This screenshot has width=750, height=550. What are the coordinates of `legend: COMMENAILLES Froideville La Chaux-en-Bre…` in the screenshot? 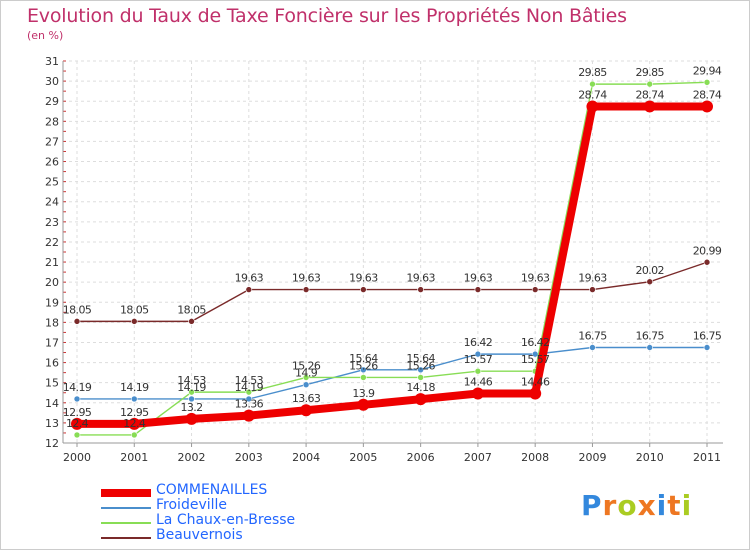 It's located at (261, 514).